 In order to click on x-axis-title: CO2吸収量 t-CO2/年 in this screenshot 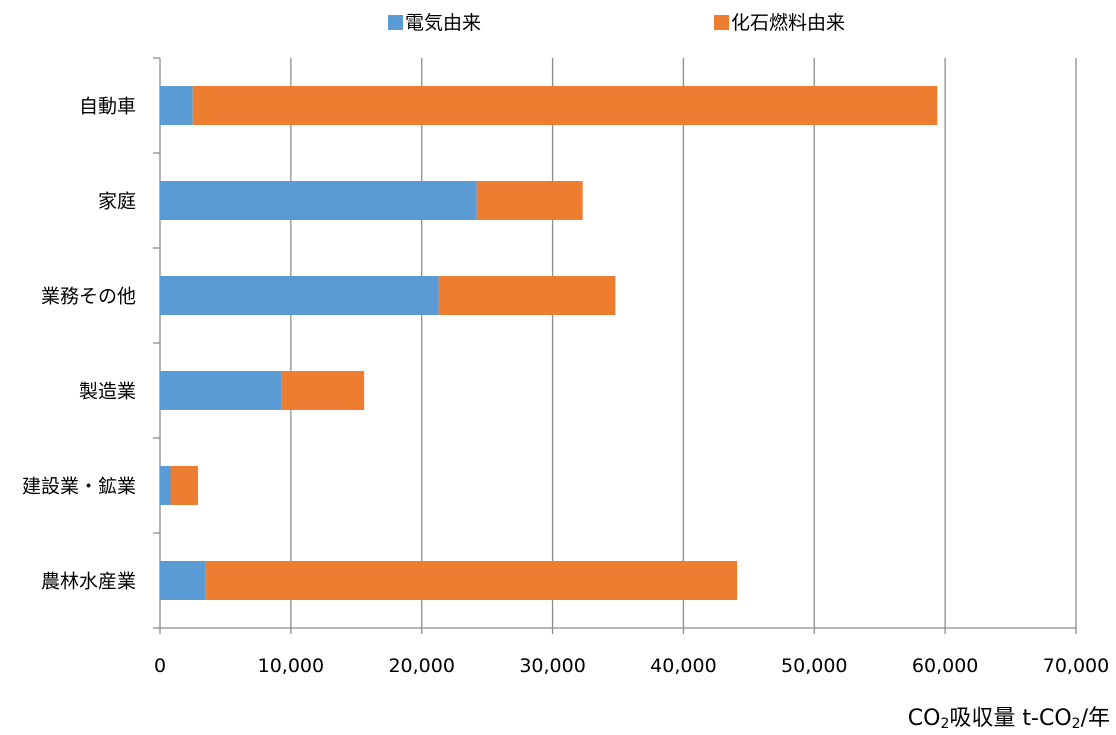, I will do `click(1008, 719)`.